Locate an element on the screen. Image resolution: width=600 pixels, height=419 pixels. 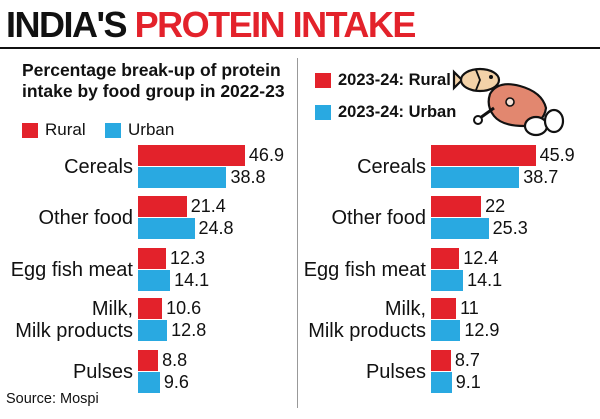
data-label: 24.8 is located at coordinates (216, 228).